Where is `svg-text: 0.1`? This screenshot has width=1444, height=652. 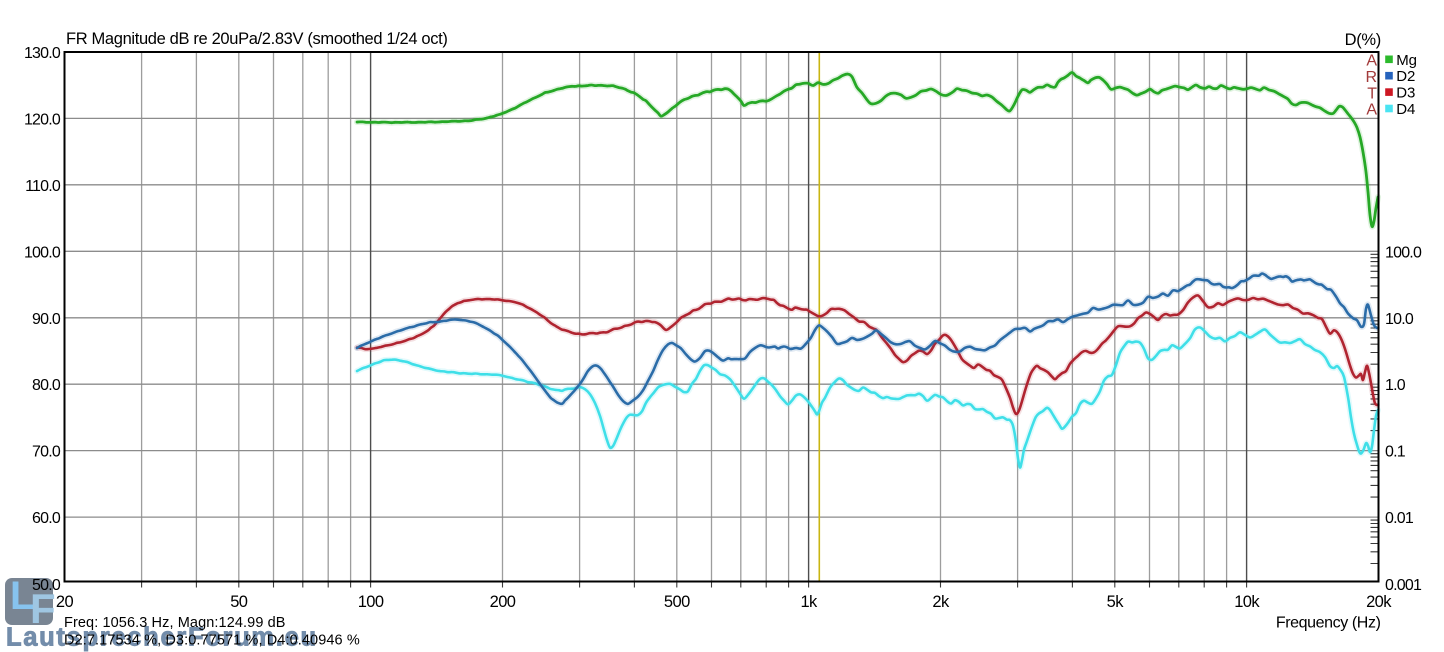 svg-text: 0.1 is located at coordinates (1395, 452).